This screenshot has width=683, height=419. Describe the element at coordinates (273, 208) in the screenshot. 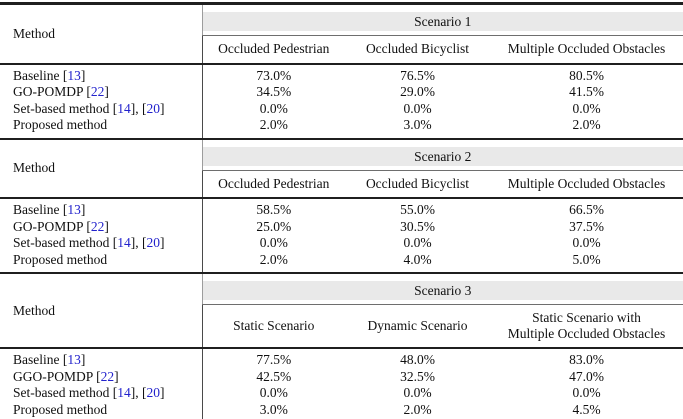

I see `value-cell: 58.5%` at that location.